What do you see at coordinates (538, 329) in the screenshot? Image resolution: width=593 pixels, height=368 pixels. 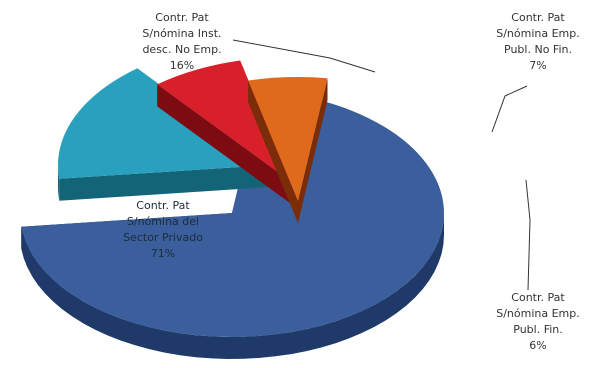 I see `label-line: Publ. Fin.` at bounding box center [538, 329].